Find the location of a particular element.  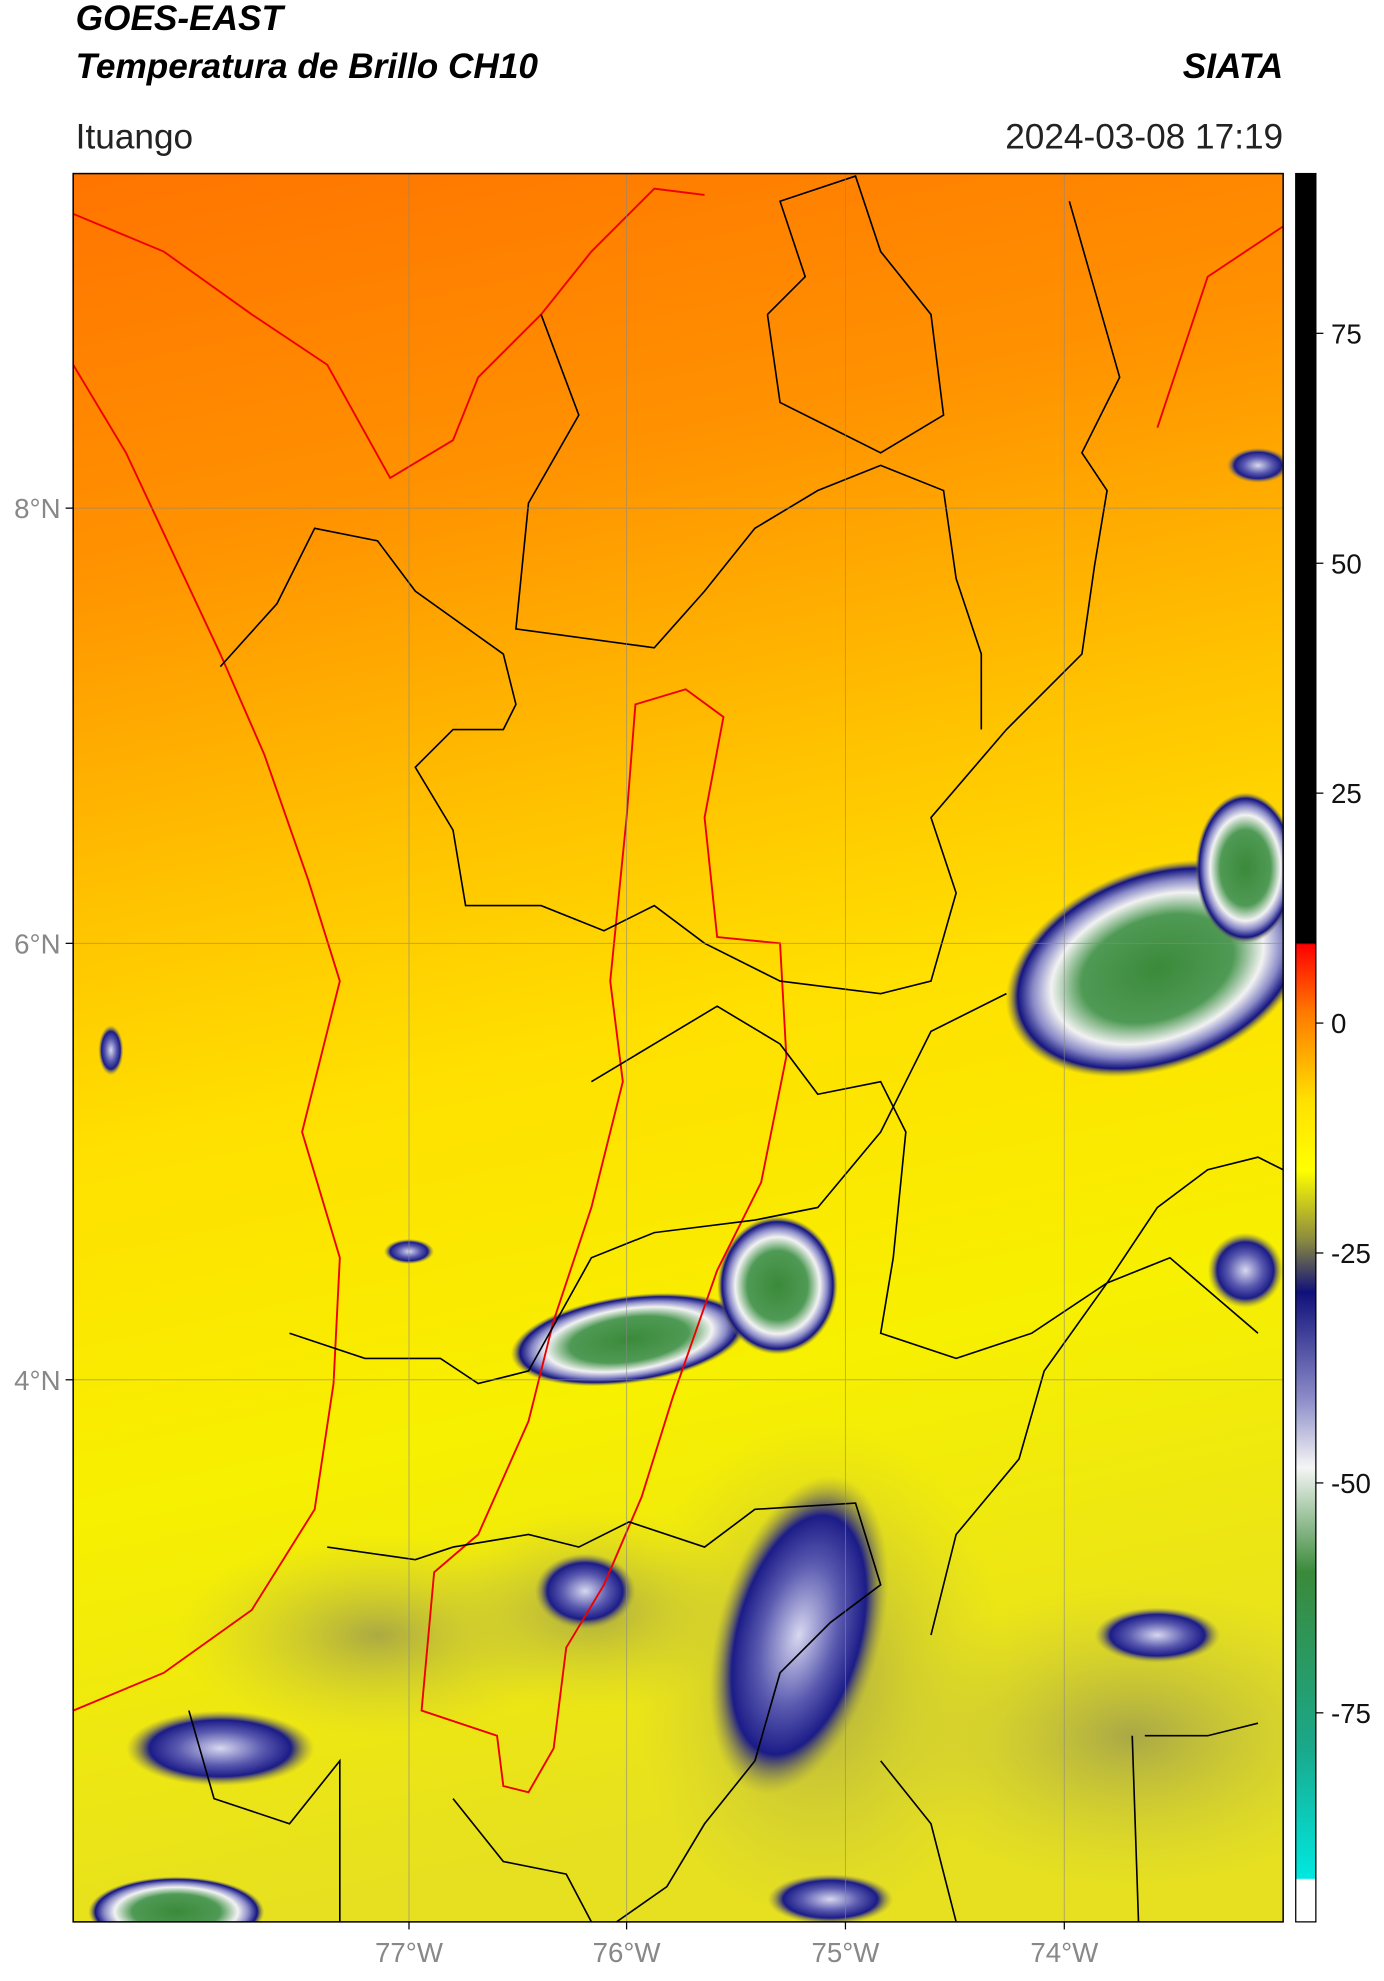

location: Ituango is located at coordinates (134, 136).